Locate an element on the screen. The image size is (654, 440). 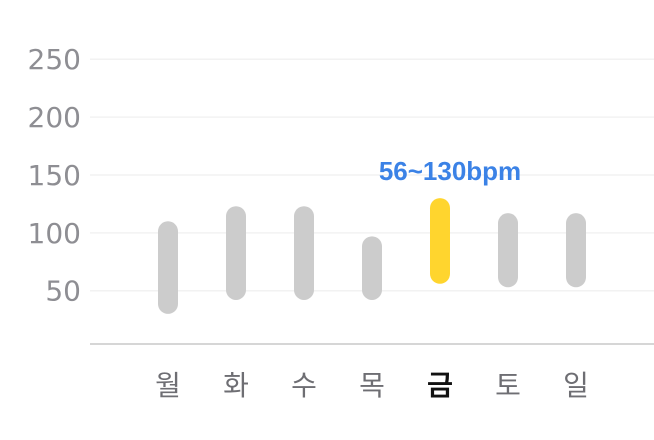
x-category-label: 월 is located at coordinates (168, 385).